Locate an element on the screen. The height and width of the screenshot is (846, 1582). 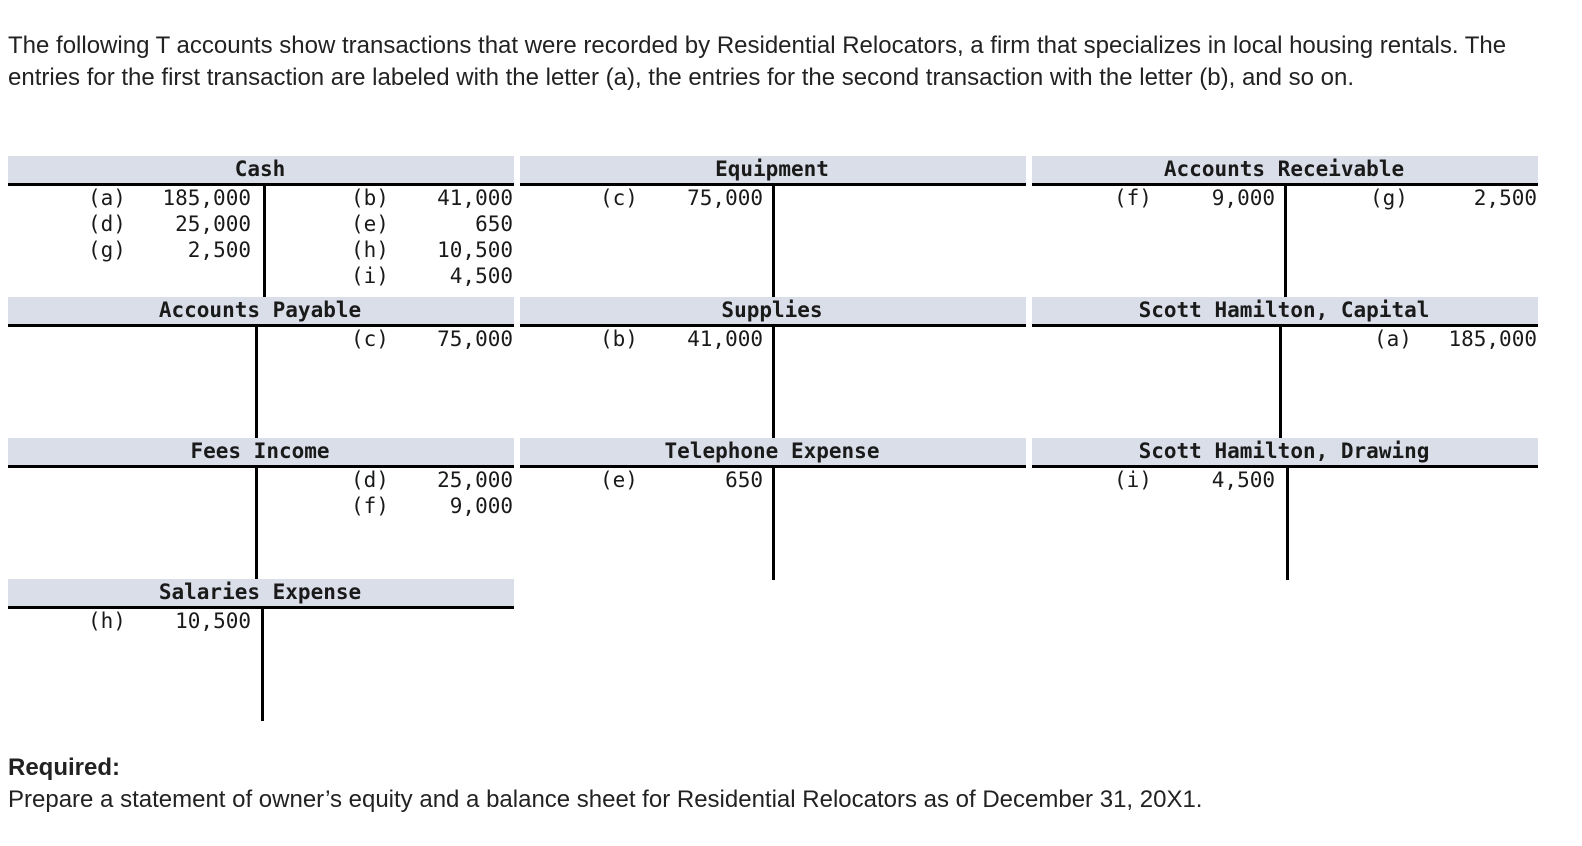
credit-ref: (b) is located at coordinates (370, 198).